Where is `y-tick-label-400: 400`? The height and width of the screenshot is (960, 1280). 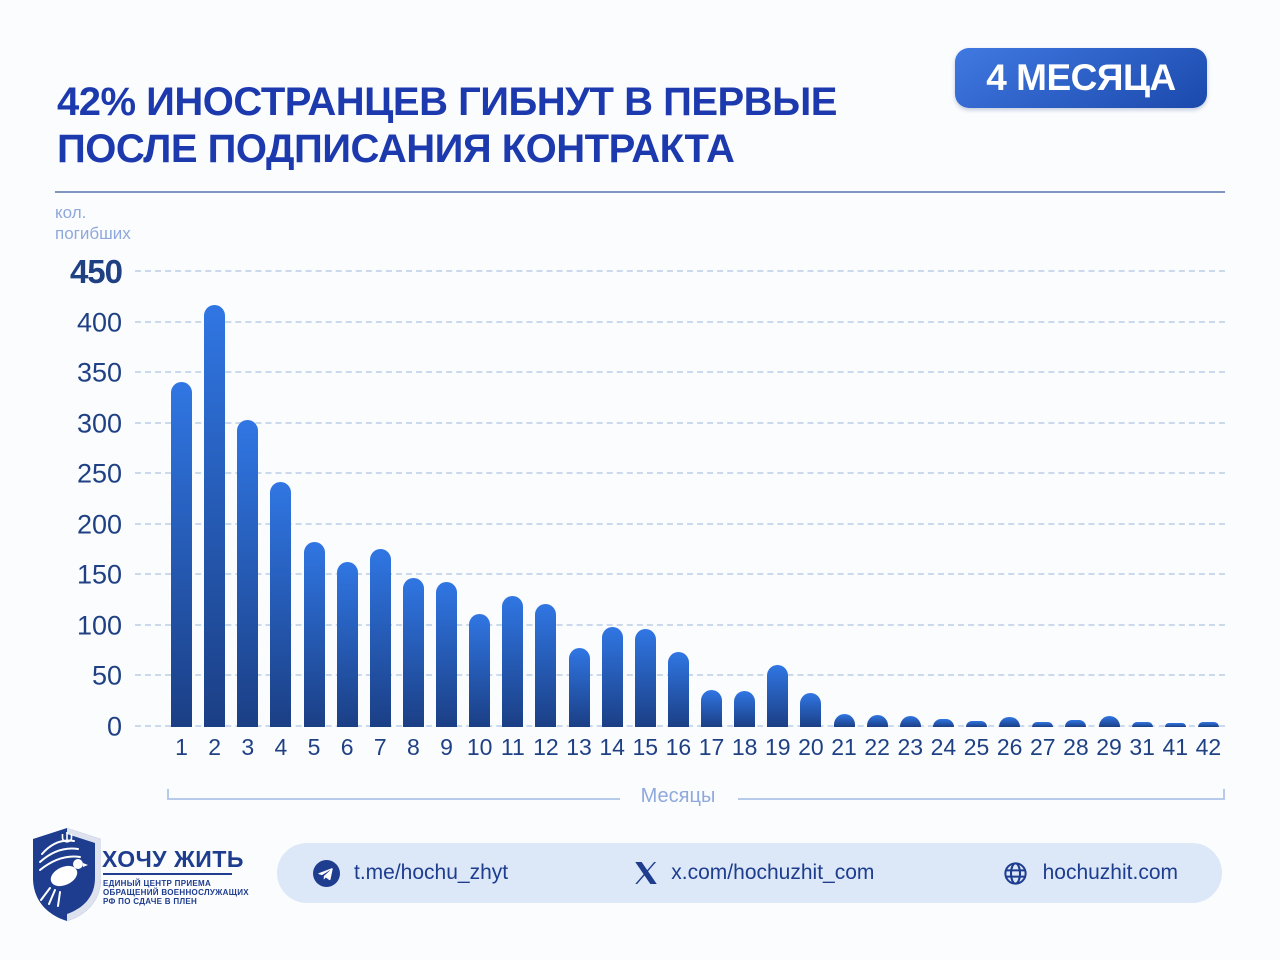
y-tick-label-400: 400 is located at coordinates (99, 322).